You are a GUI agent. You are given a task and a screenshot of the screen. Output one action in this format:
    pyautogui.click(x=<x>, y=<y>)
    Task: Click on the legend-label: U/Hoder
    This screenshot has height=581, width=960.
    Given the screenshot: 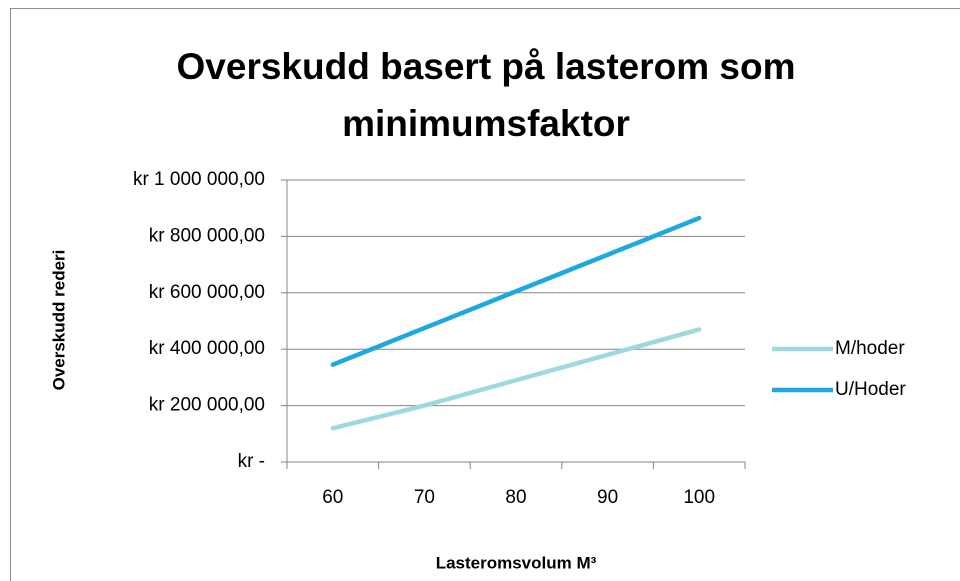 What is the action you would take?
    pyautogui.click(x=870, y=389)
    